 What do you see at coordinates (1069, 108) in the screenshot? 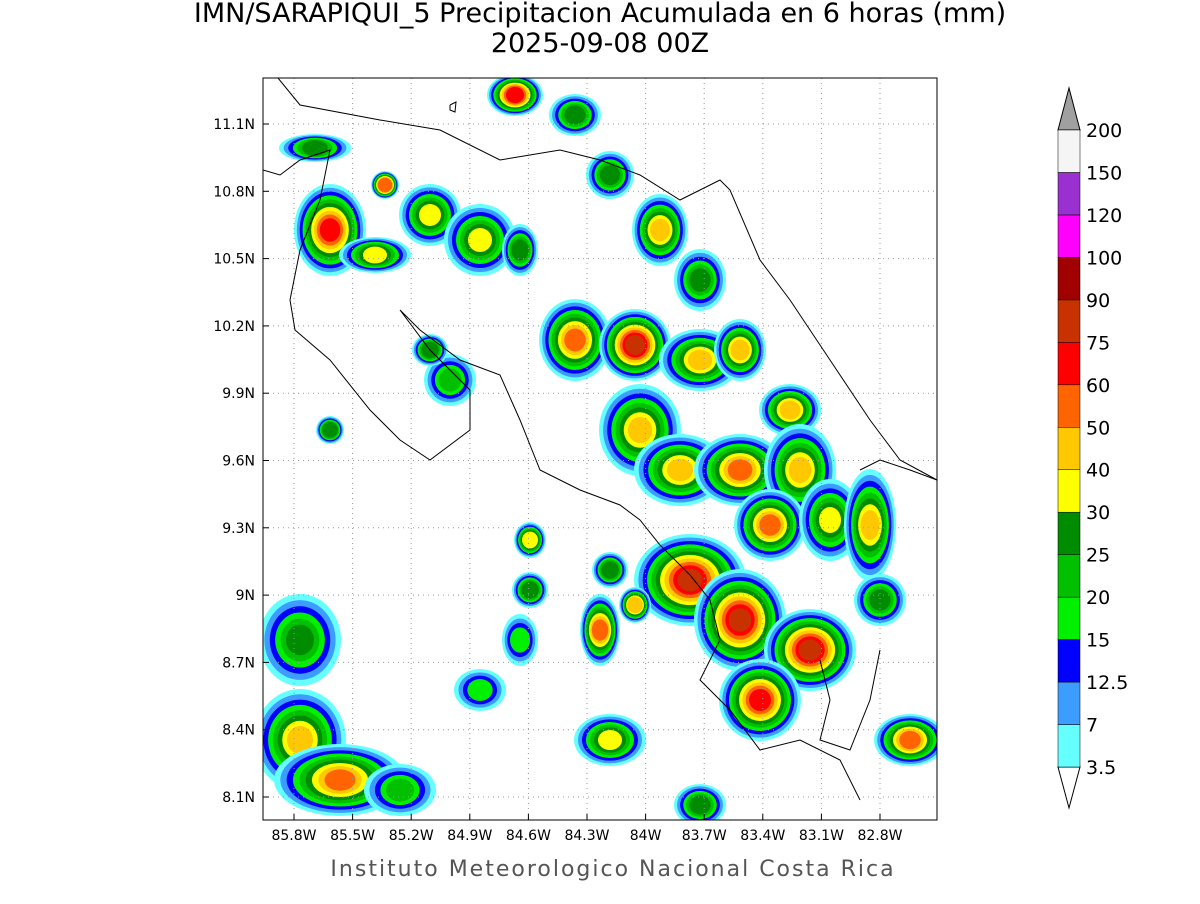
I see `colorbar-over` at bounding box center [1069, 108].